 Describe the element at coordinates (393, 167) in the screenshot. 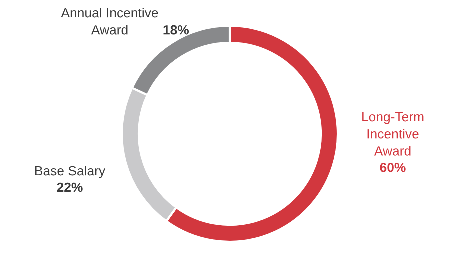

I see `data-label: 60%` at that location.